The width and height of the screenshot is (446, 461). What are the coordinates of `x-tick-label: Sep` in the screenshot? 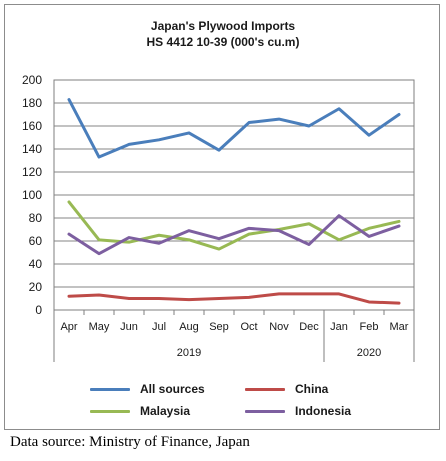 It's located at (219, 327).